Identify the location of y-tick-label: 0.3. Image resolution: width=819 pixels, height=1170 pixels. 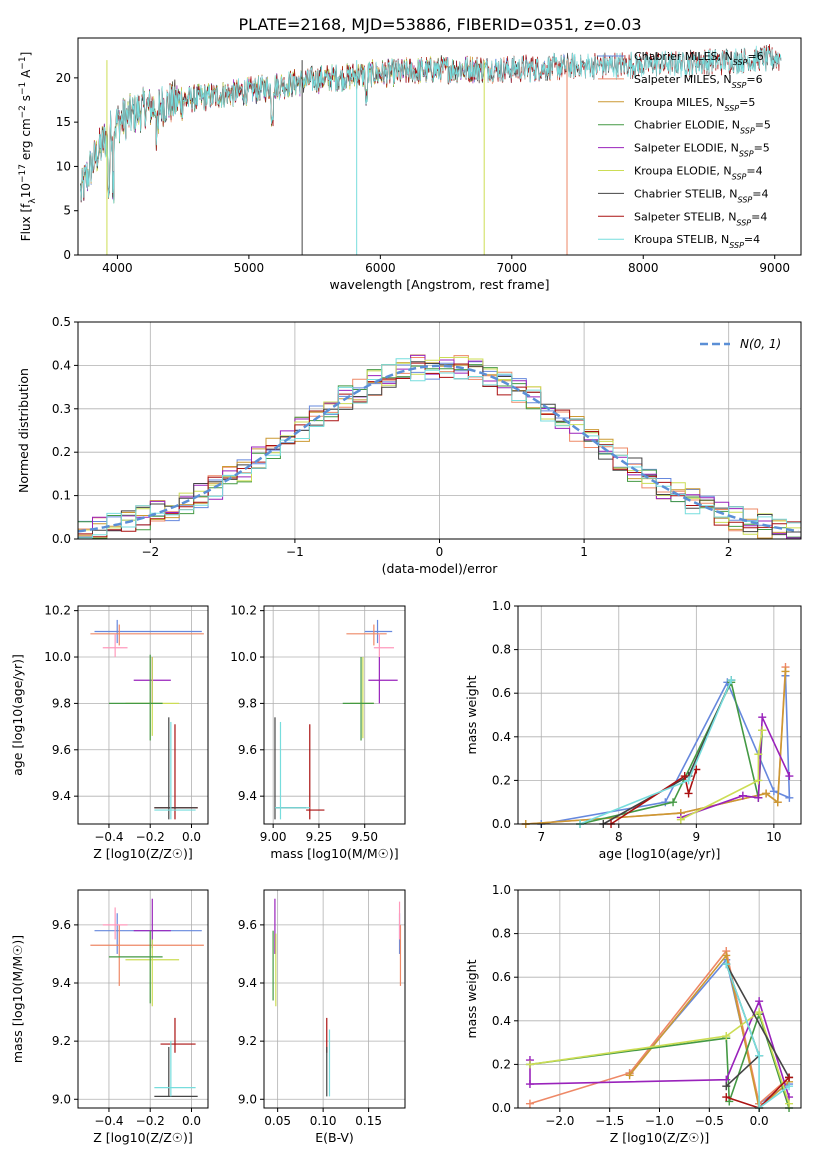
(61, 409).